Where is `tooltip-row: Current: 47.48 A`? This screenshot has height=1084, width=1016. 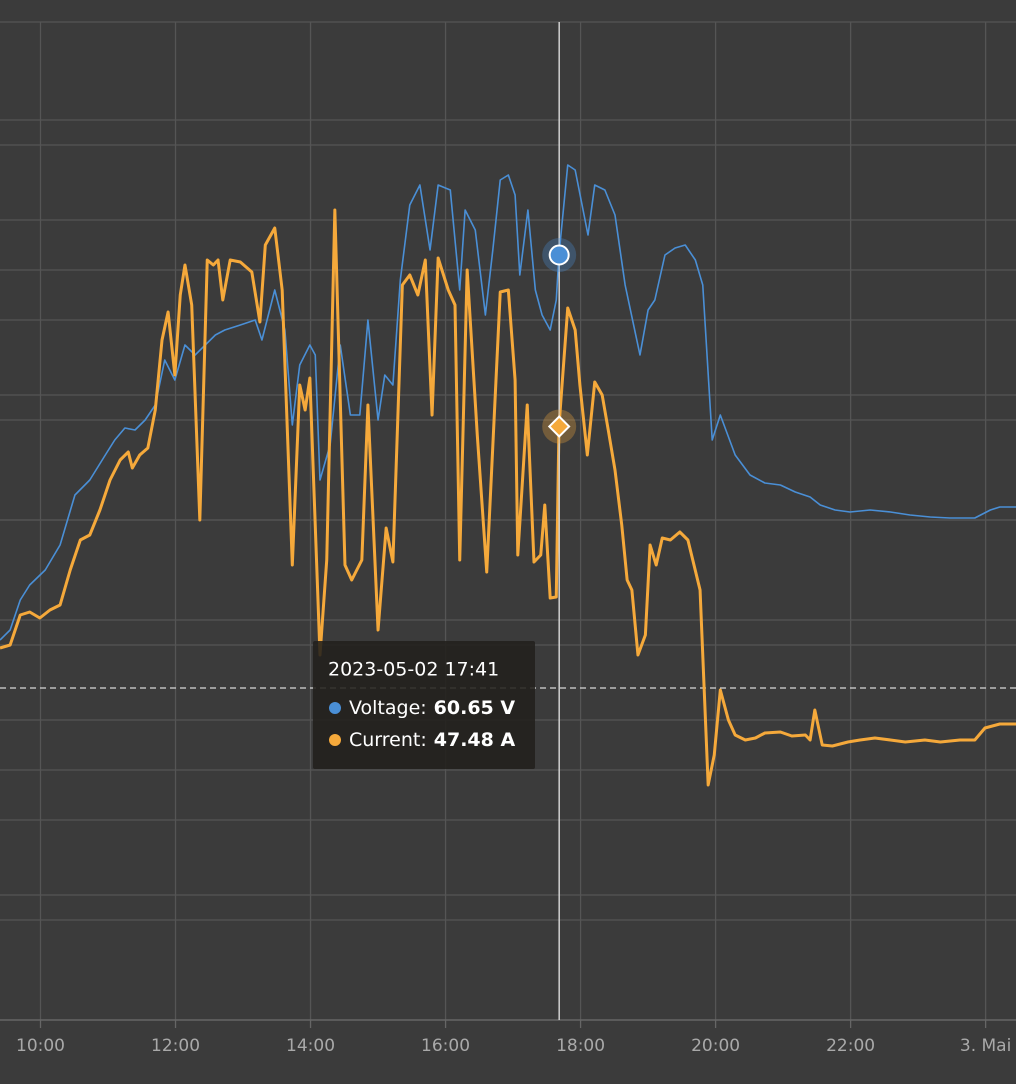 tooltip-row: Current: 47.48 A is located at coordinates (432, 740).